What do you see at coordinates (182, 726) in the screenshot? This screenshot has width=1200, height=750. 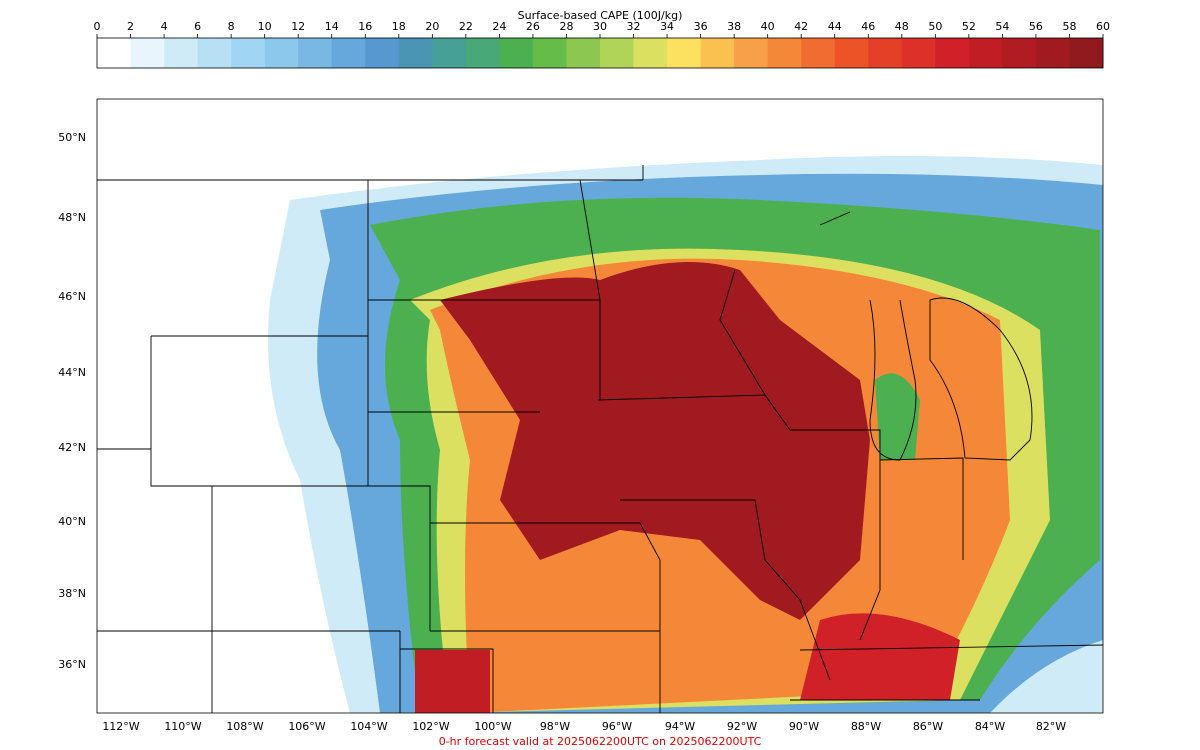 I see `longitude-label: 110°W` at bounding box center [182, 726].